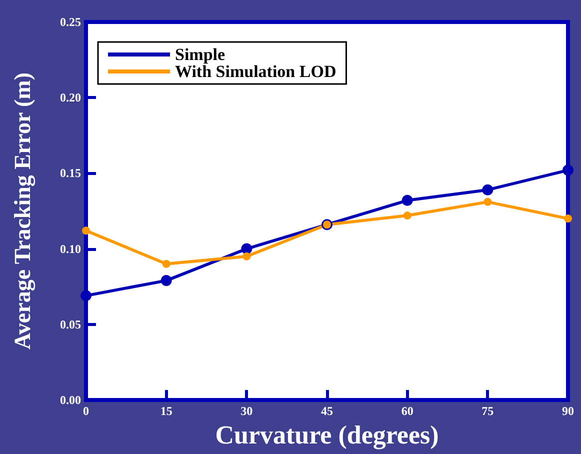  I want to click on legend-label: Simple, so click(200, 54).